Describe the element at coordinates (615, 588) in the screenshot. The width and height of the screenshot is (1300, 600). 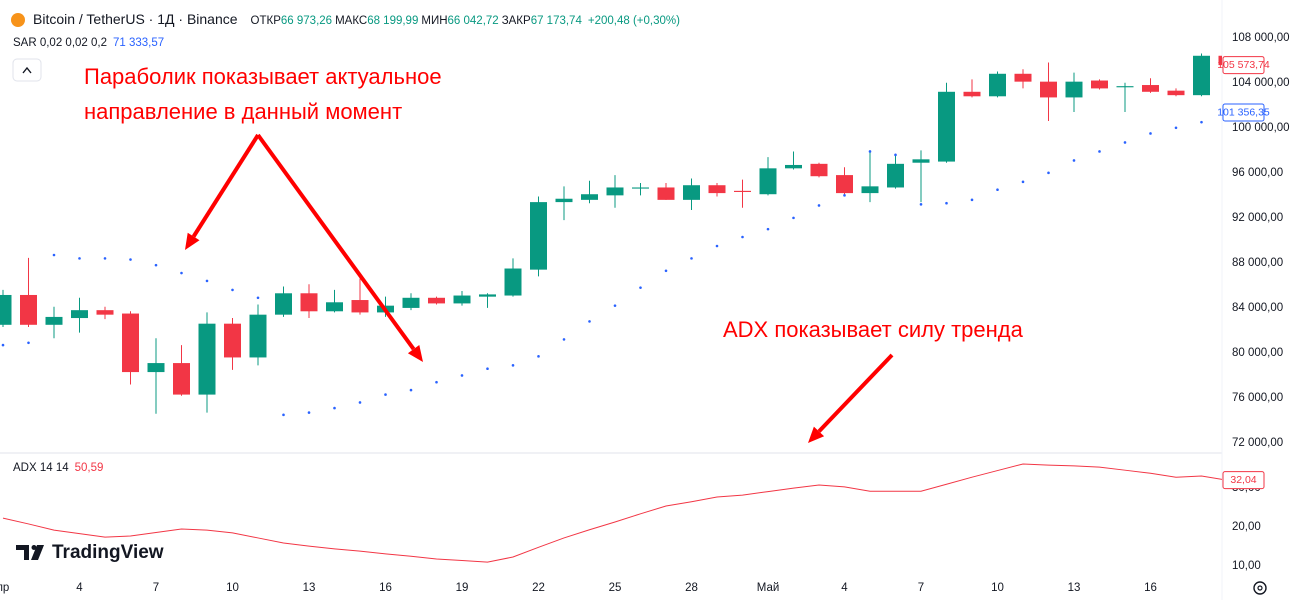
I see `x-tick-label: 25` at that location.